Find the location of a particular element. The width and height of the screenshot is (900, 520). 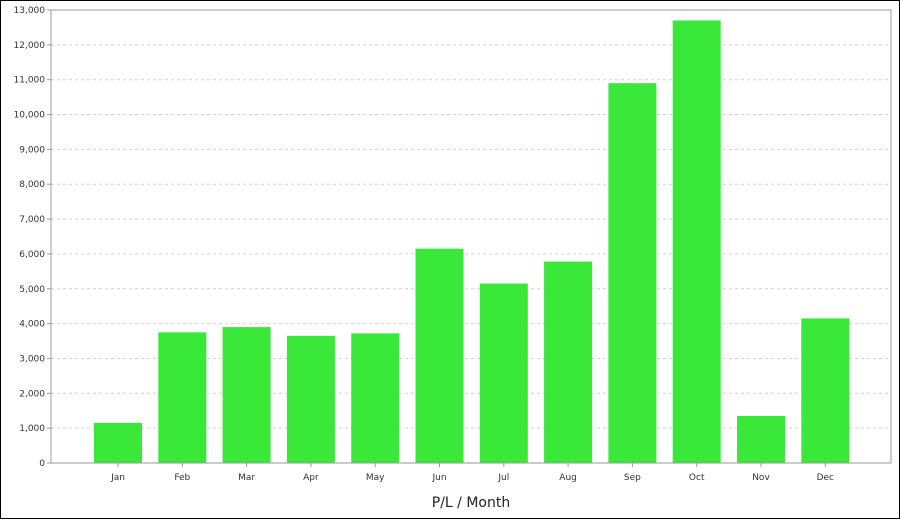

y-tick-label: 10,000 is located at coordinates (30, 116).